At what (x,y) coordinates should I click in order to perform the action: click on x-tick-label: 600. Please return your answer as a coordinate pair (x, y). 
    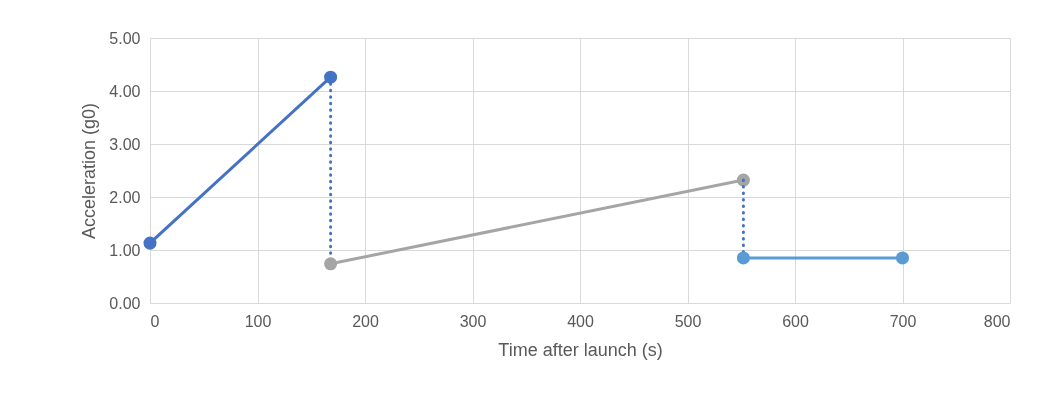
    Looking at the image, I should click on (795, 321).